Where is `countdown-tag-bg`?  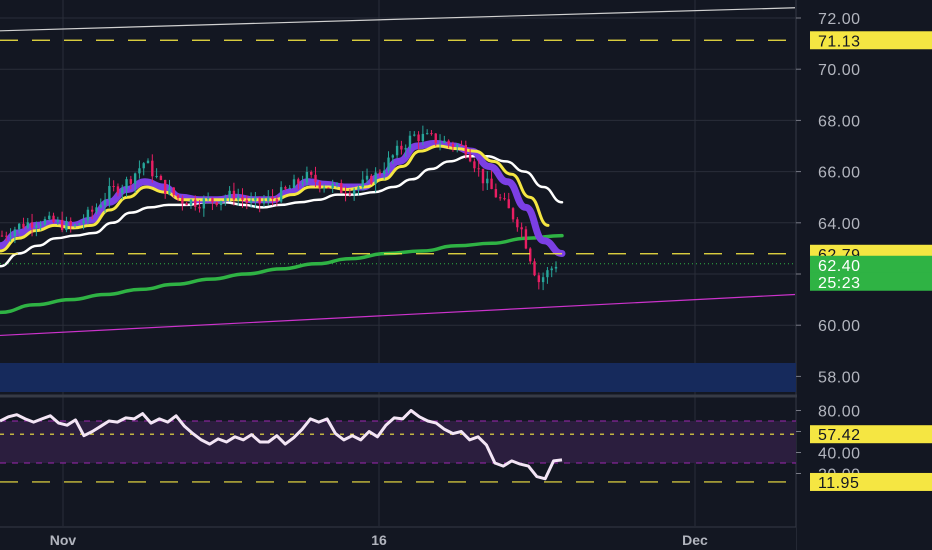
countdown-tag-bg is located at coordinates (871, 281).